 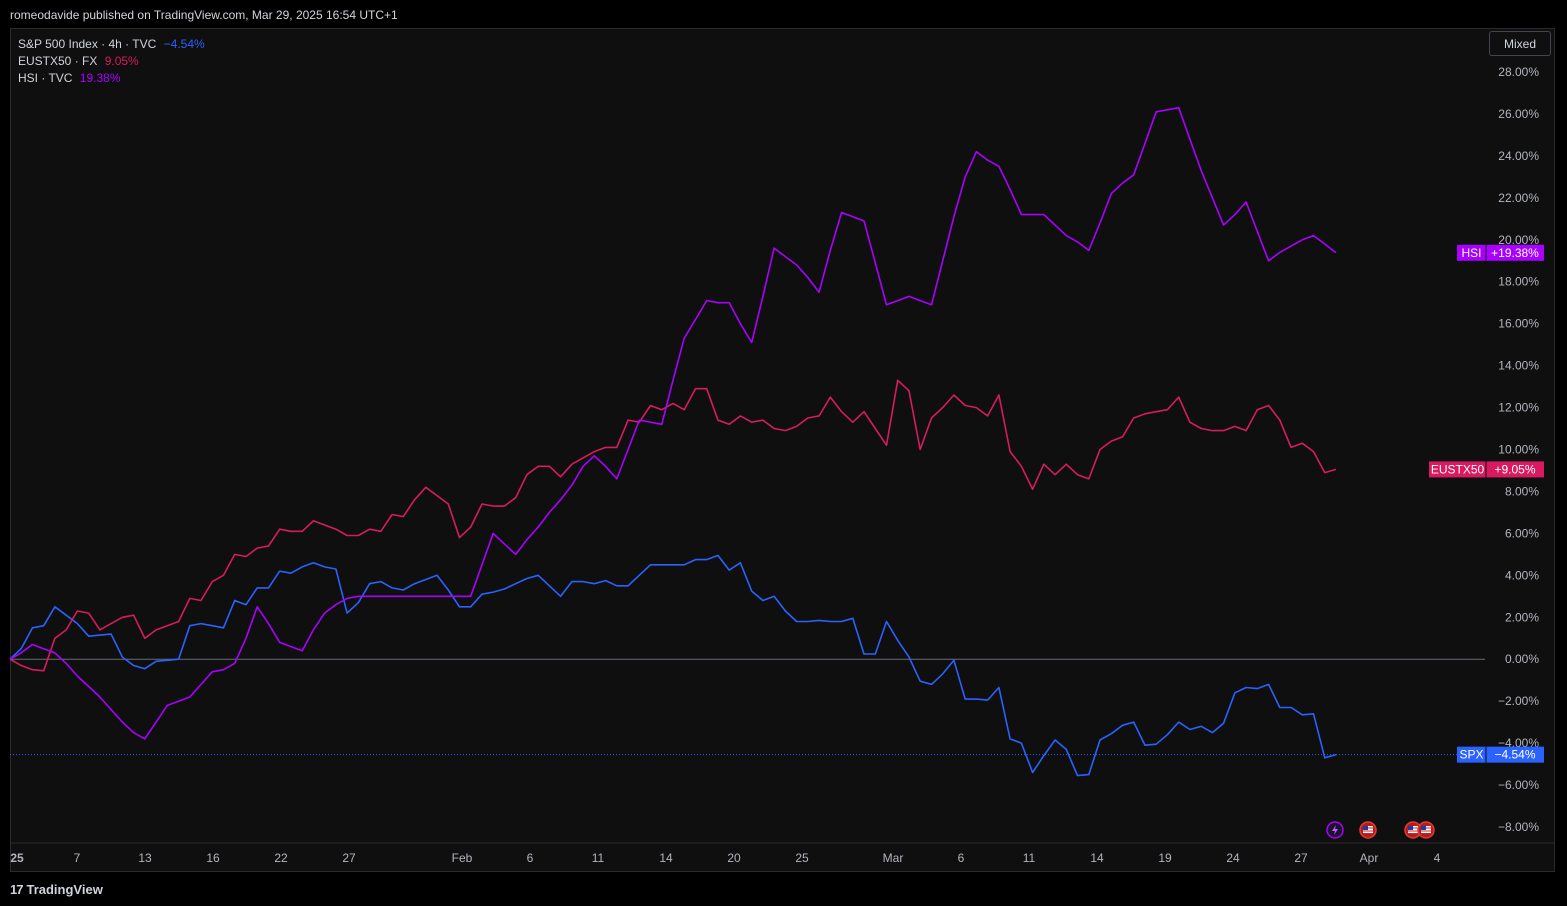 What do you see at coordinates (1518, 324) in the screenshot?
I see `y-tick-label: 16.00%` at bounding box center [1518, 324].